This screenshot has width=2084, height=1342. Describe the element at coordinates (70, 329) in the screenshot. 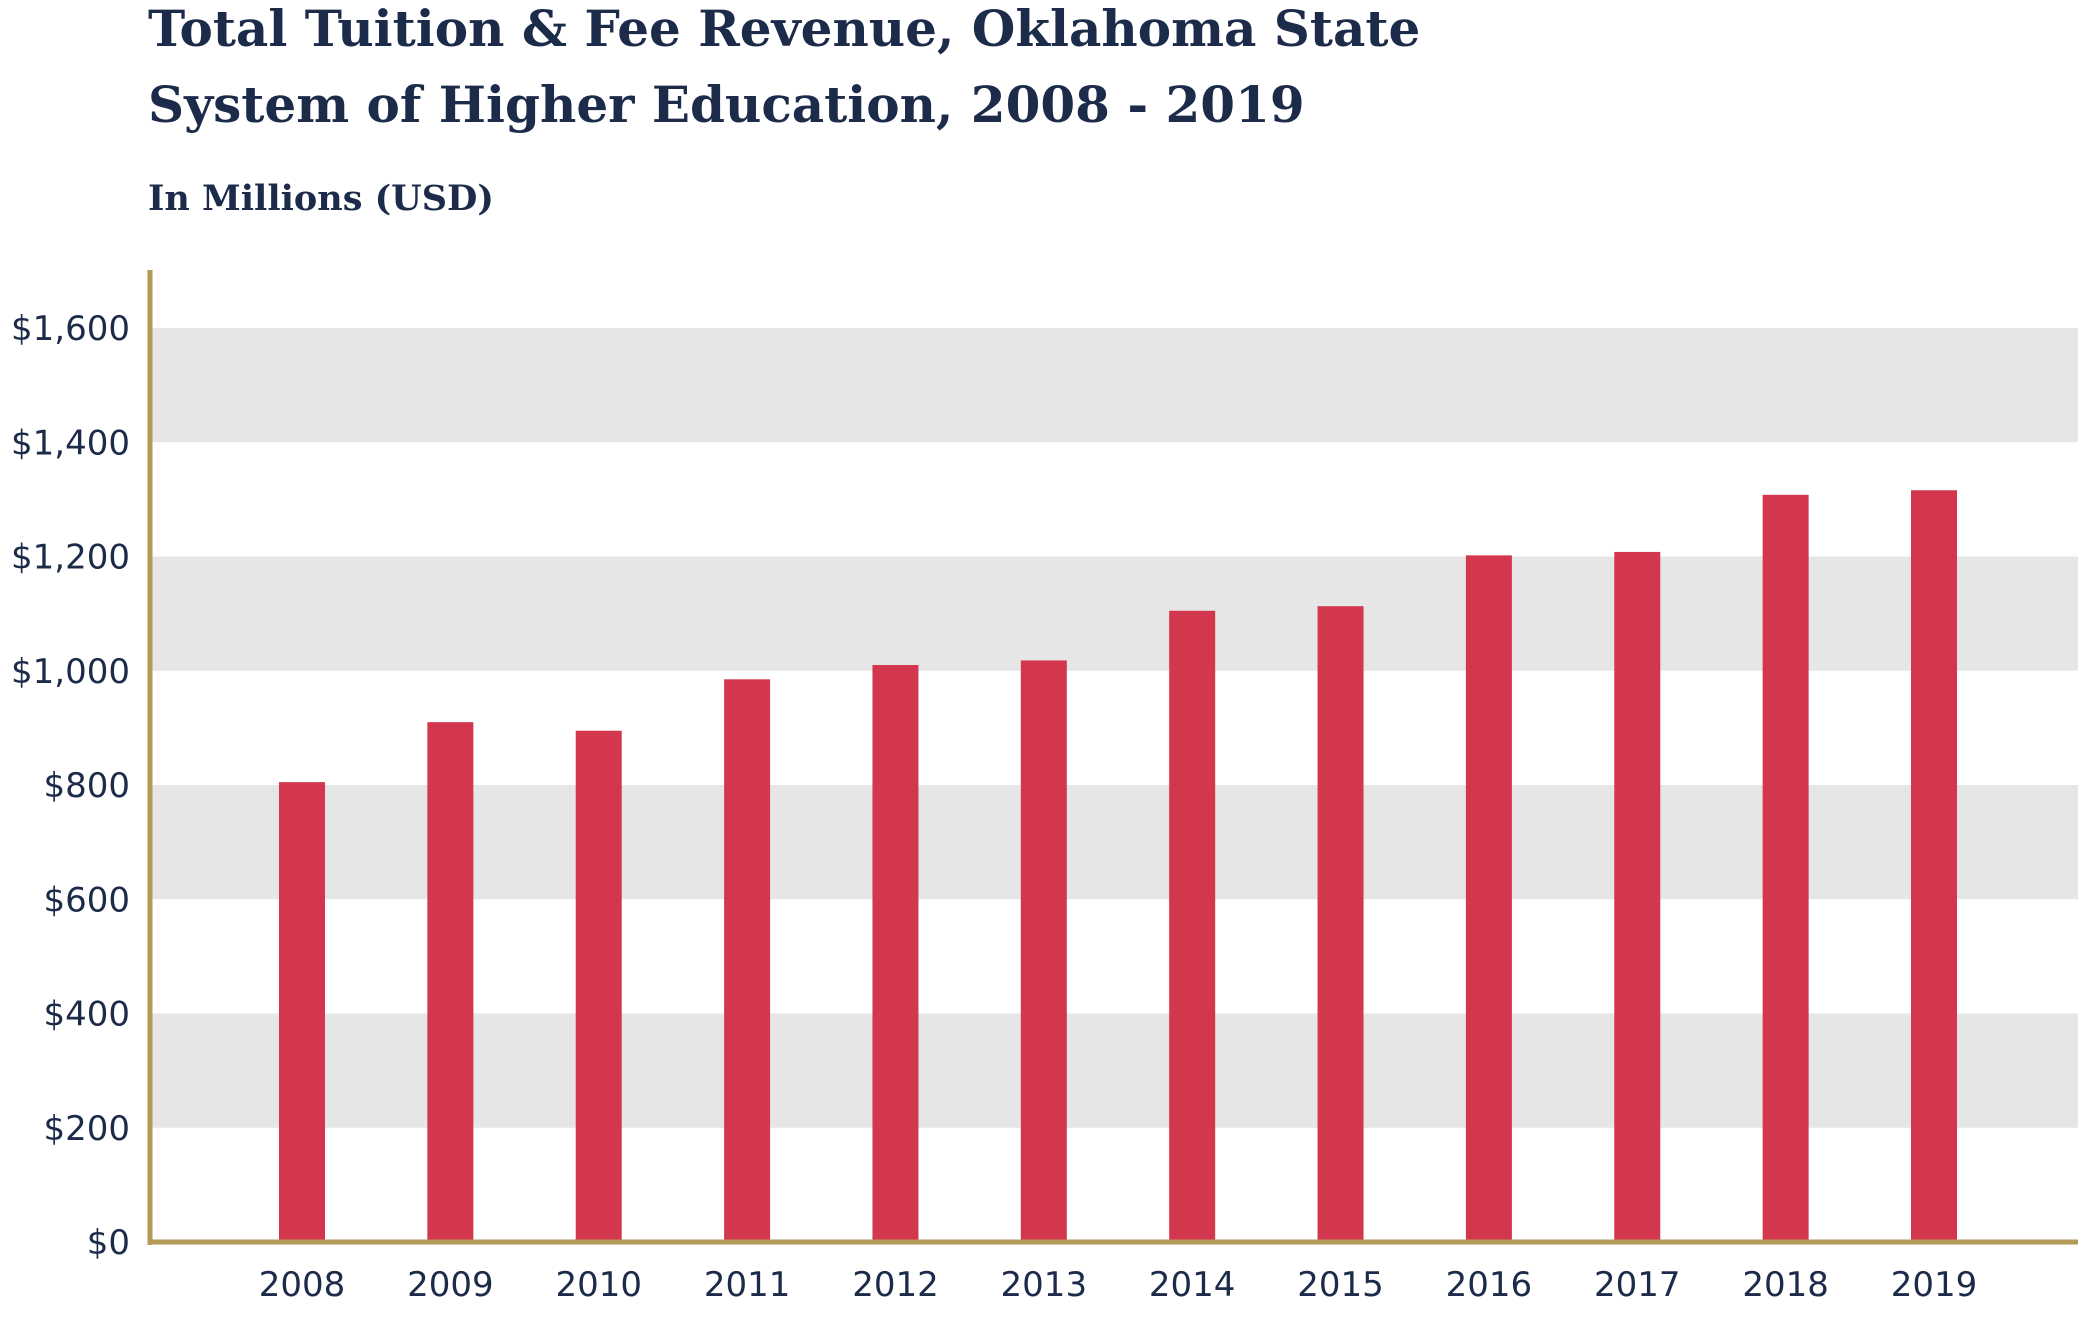

I see `y-tick-label-1600: $1,600` at that location.